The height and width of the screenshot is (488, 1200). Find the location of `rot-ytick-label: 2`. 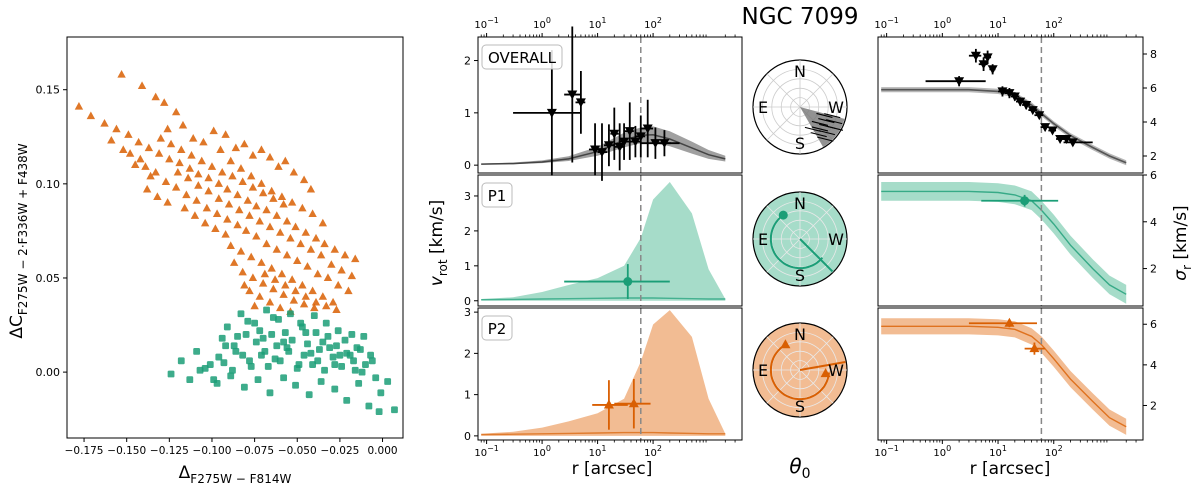

rot-ytick-label: 2 is located at coordinates (467, 231).